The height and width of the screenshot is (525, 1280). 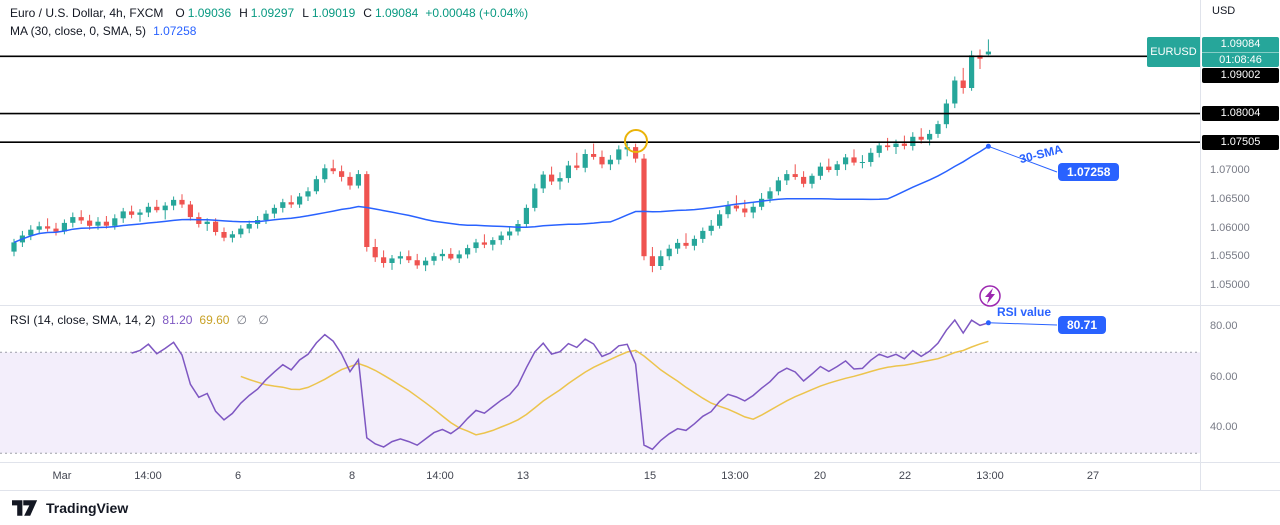 I want to click on price-axis-label: 1.05500, so click(x=1230, y=256).